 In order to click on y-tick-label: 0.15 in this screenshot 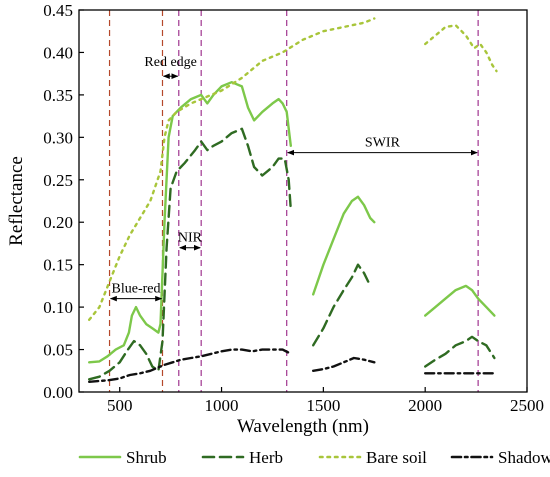, I will do `click(58, 265)`.